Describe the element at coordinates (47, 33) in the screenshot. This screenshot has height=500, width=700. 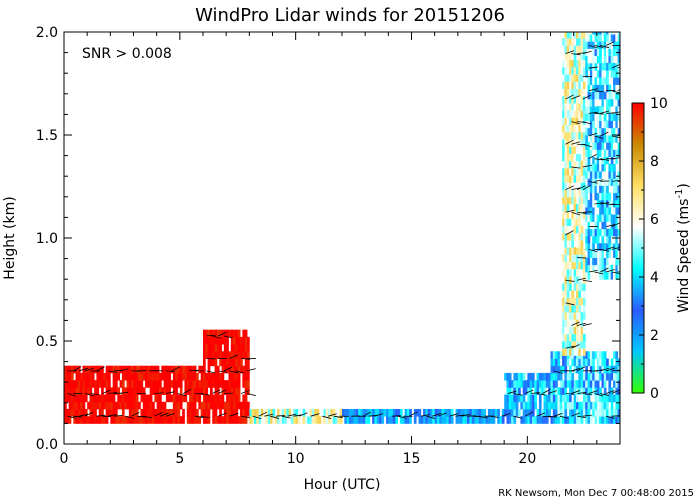
I see `y-tick-label: 2.0` at that location.